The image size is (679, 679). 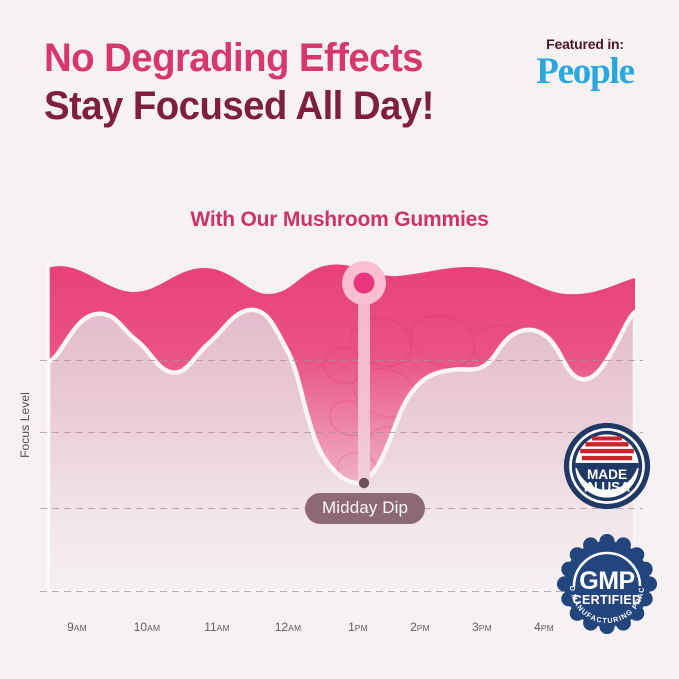 I want to click on headline-line-2: Stay Focused All Day!, so click(x=239, y=105).